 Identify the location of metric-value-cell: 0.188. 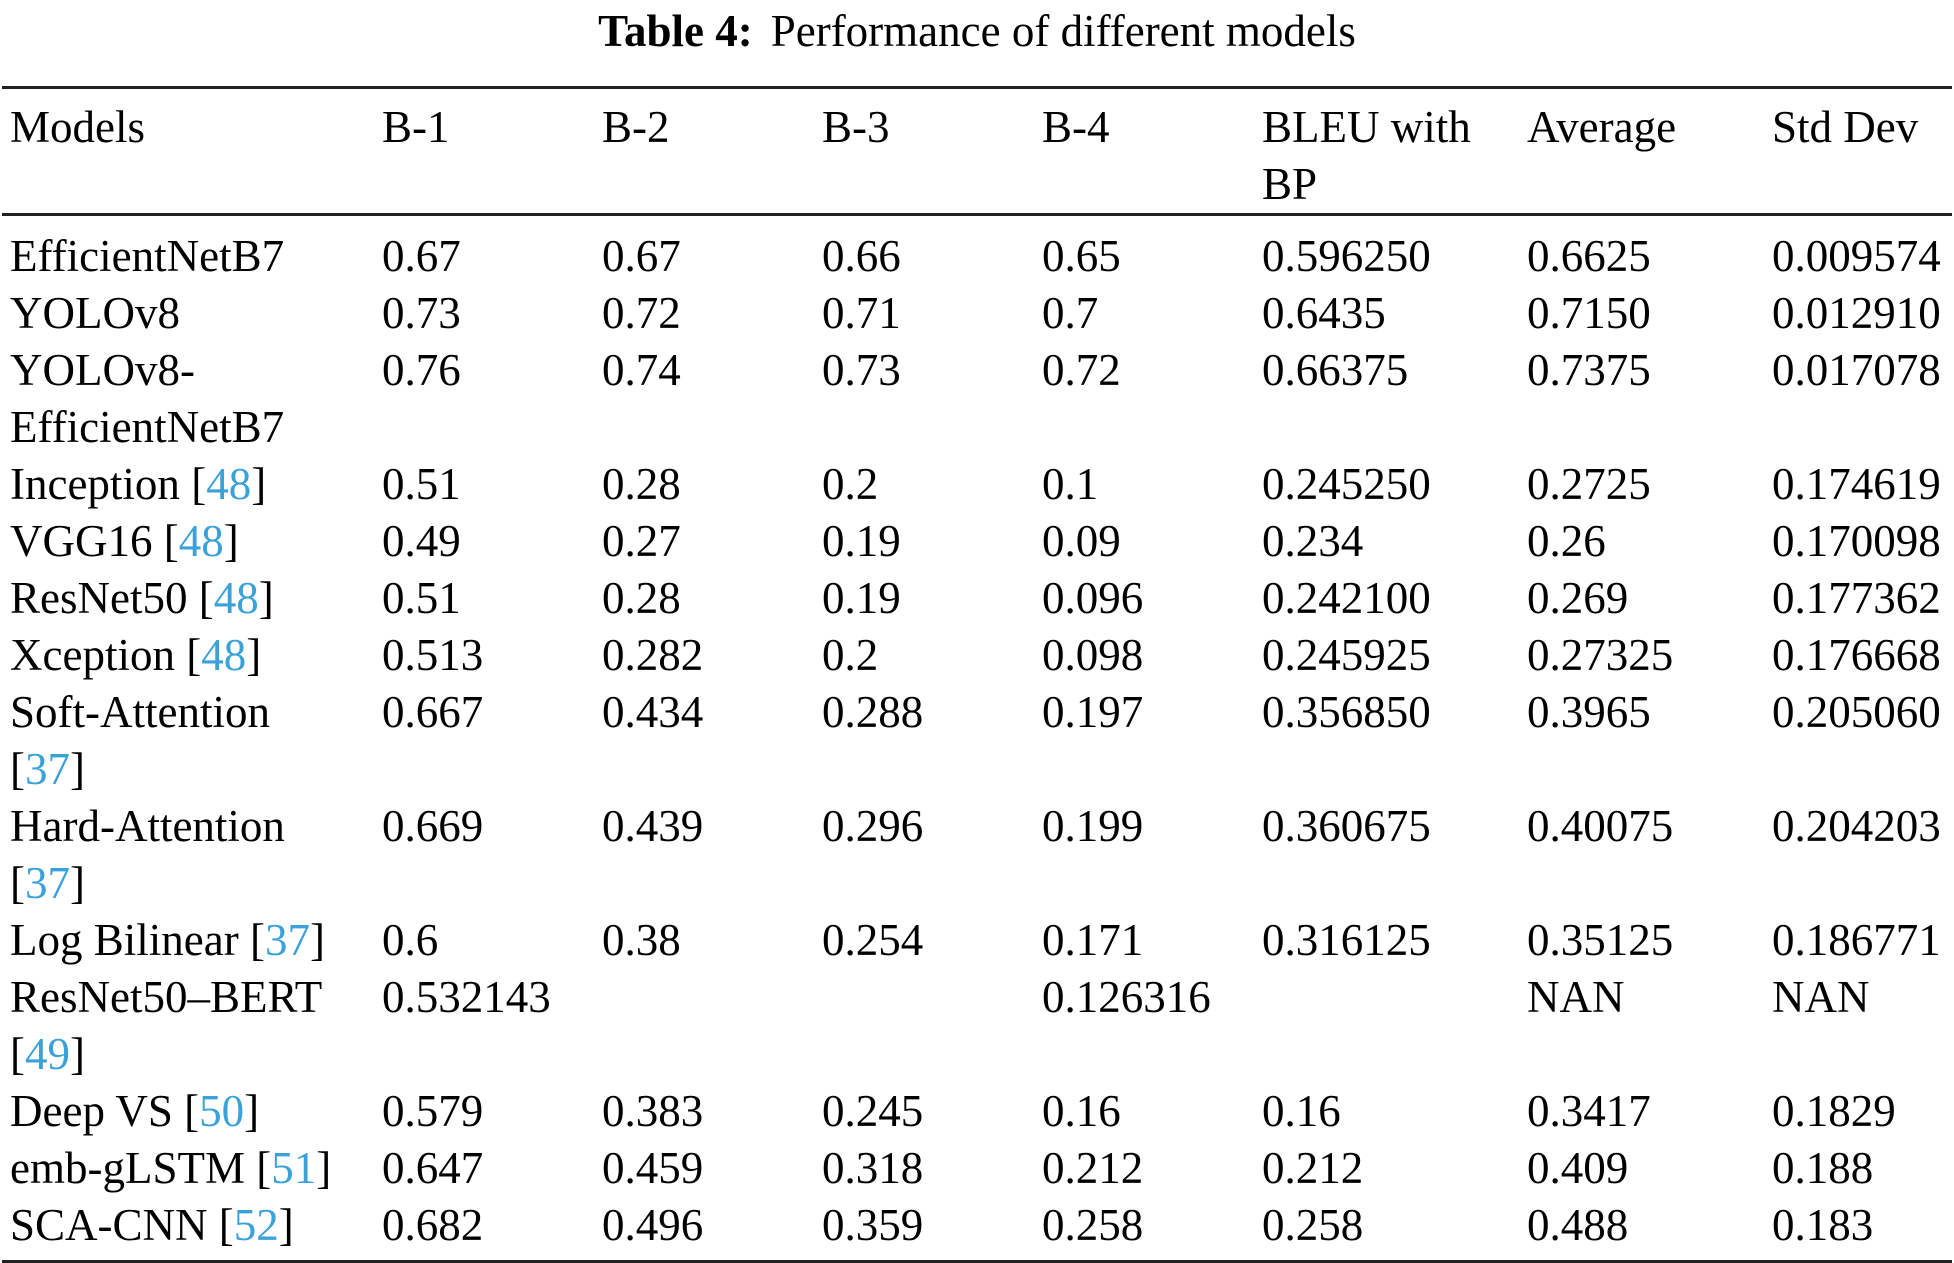
(1823, 1168).